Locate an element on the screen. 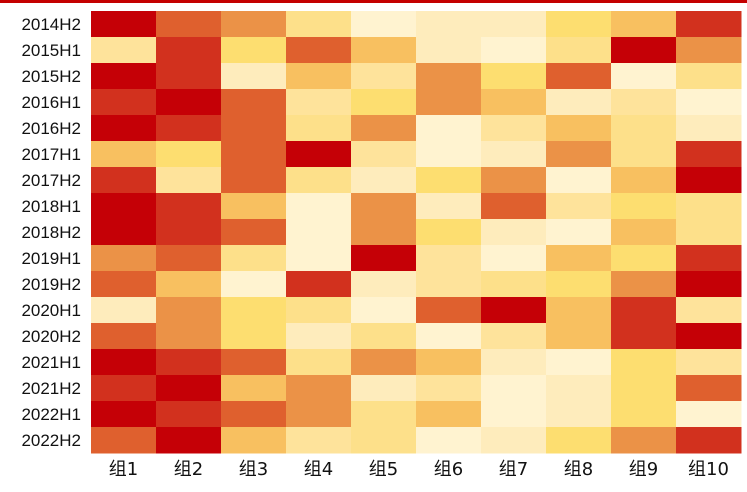 The width and height of the screenshot is (747, 492). row-label: 2018H1 is located at coordinates (51, 206).